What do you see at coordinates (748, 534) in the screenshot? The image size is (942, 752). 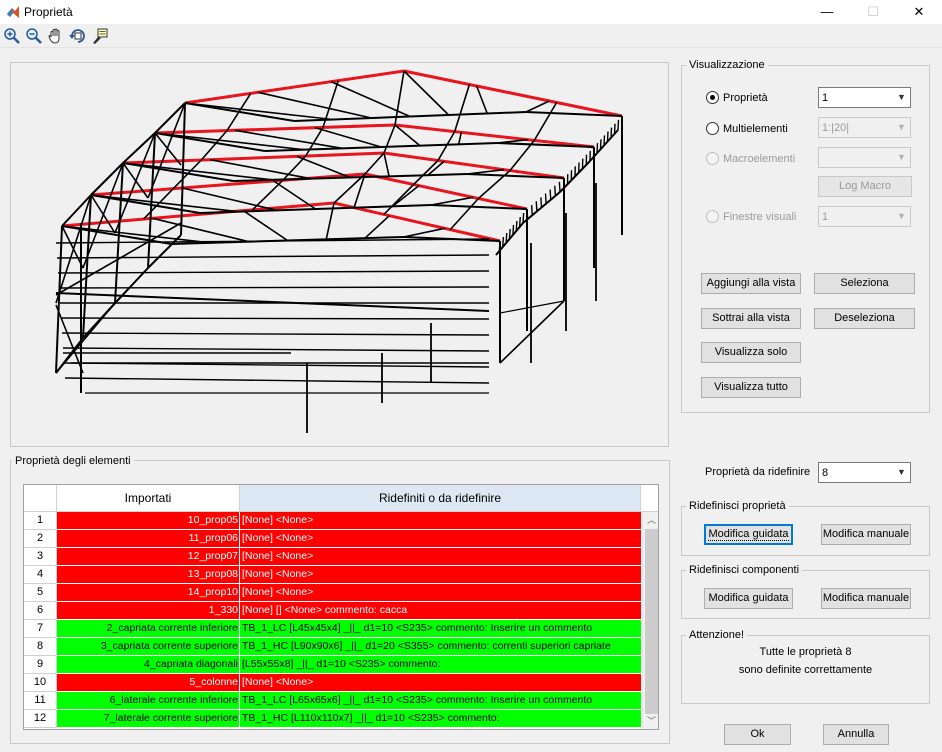 I see `modifica-guidata-proprieta-button: Modifica guidata` at bounding box center [748, 534].